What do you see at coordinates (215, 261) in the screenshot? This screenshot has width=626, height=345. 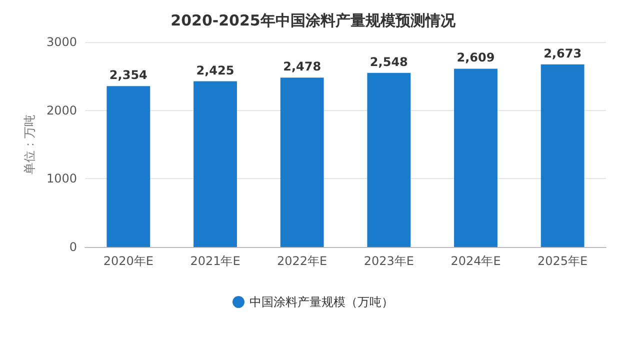 I see `x-tick-label: 2021年E` at bounding box center [215, 261].